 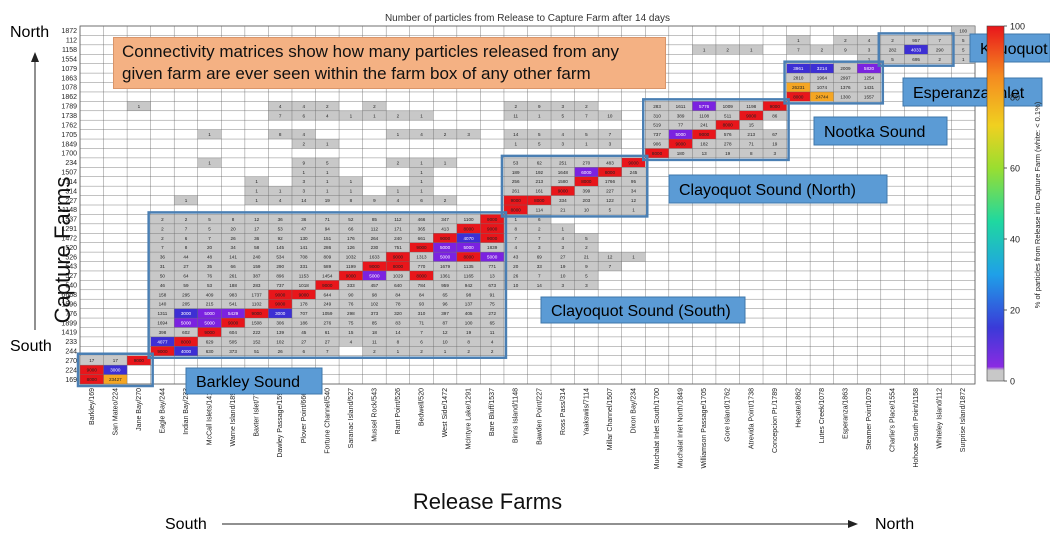 I want to click on cell-value-label: 161, so click(x=539, y=191).